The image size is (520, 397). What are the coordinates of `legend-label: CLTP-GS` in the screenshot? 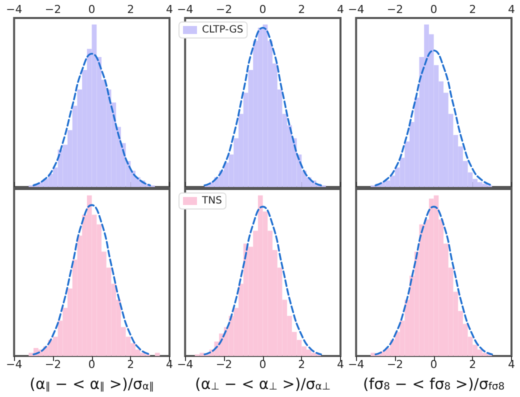 It's located at (223, 30).